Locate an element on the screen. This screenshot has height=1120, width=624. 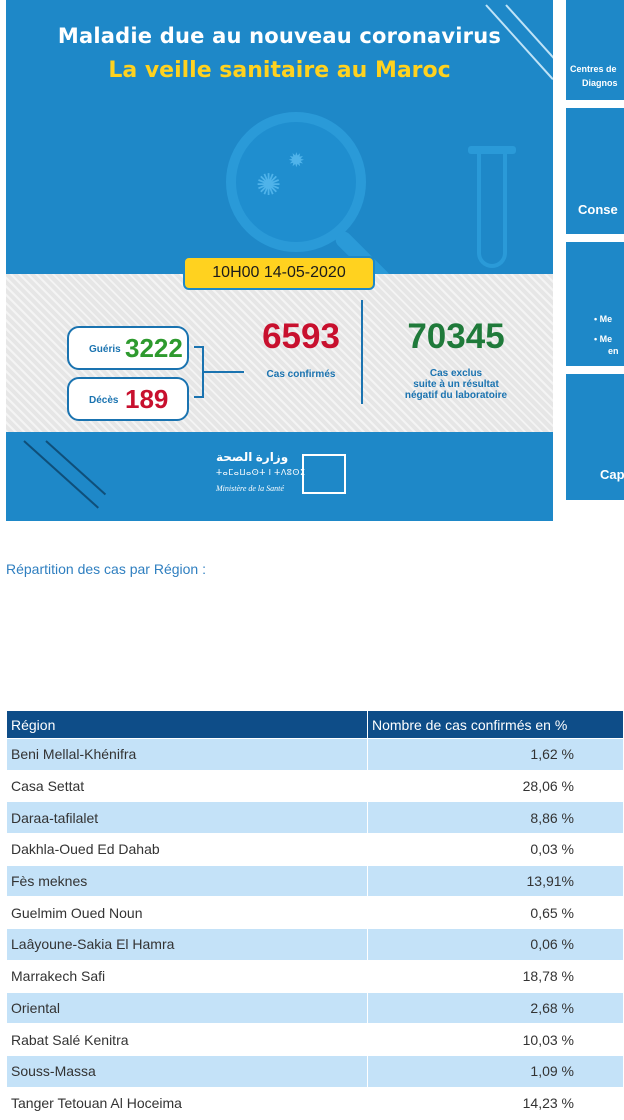
table-row: Casa Settat 28,06 % is located at coordinates (315, 786).